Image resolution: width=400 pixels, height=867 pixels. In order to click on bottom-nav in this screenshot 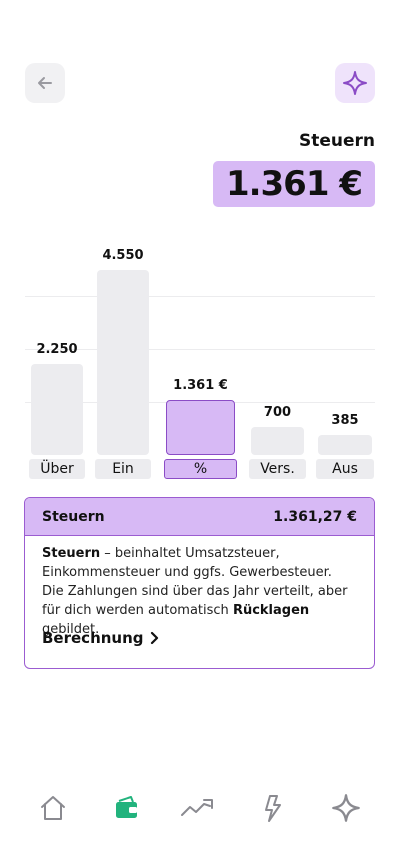, I will do `click(200, 810)`.